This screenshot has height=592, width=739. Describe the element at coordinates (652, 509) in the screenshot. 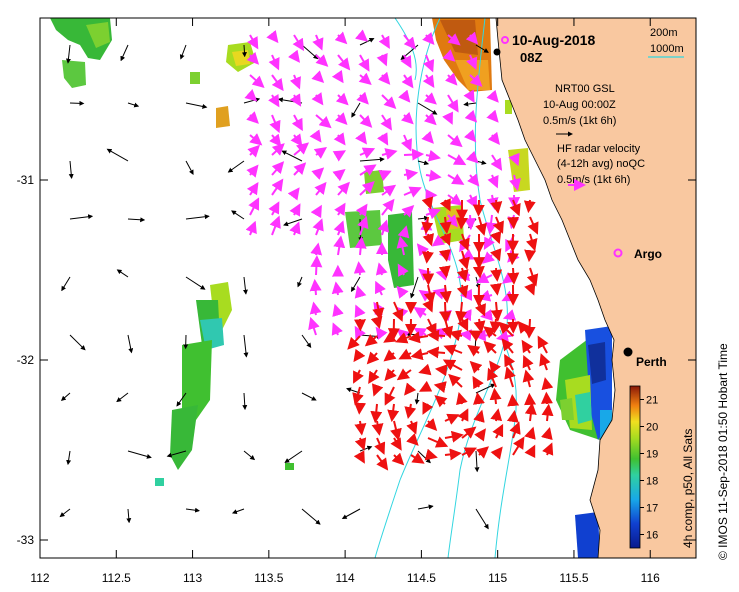

I see `colorbar-tick-label: 17` at that location.